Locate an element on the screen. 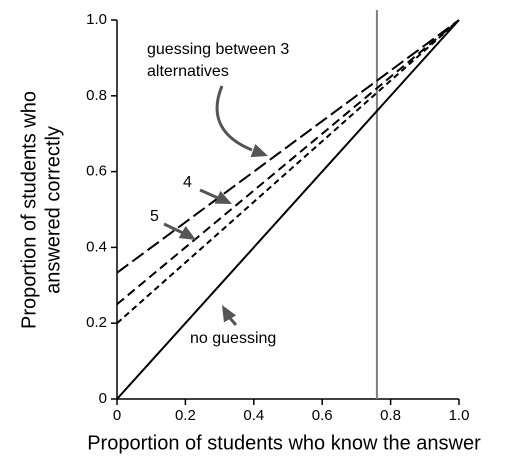 This screenshot has width=531, height=460. y-axis-label: Proportion of students who is located at coordinates (29, 210).